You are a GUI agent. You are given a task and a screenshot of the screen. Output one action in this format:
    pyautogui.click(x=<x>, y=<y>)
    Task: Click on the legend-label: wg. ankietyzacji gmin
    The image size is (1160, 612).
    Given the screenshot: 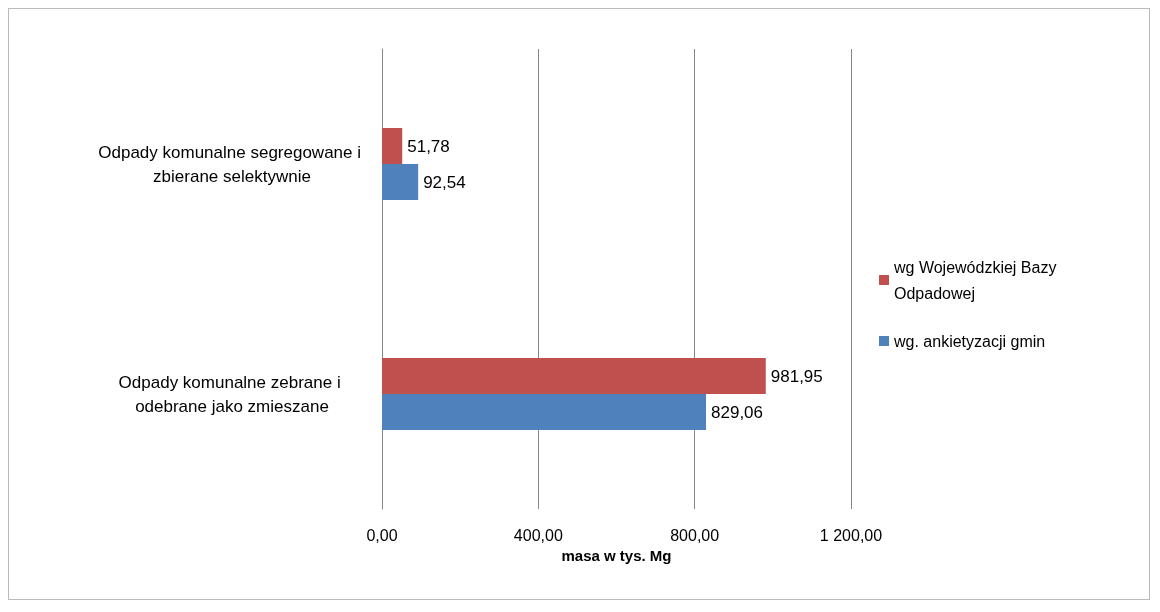 What is the action you would take?
    pyautogui.click(x=969, y=341)
    